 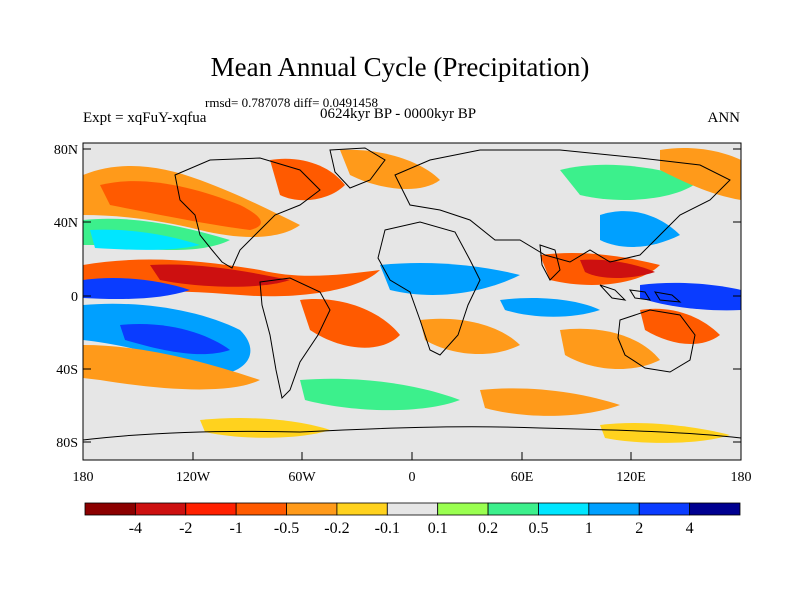 I want to click on colorbar-label: 2, so click(x=639, y=528).